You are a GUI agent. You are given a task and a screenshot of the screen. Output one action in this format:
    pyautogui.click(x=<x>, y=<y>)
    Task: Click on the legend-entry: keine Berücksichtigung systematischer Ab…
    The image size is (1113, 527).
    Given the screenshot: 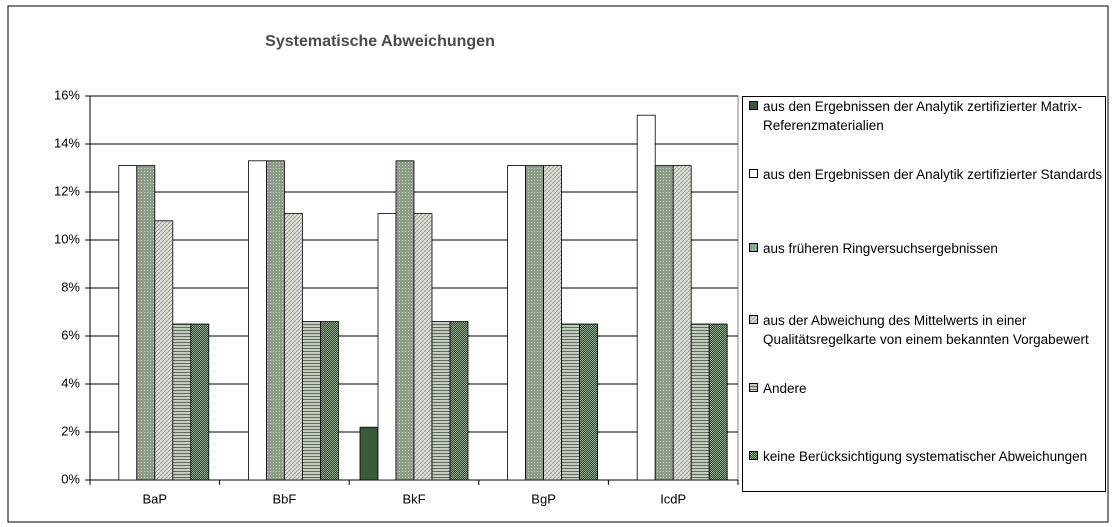 What is the action you would take?
    pyautogui.click(x=927, y=456)
    